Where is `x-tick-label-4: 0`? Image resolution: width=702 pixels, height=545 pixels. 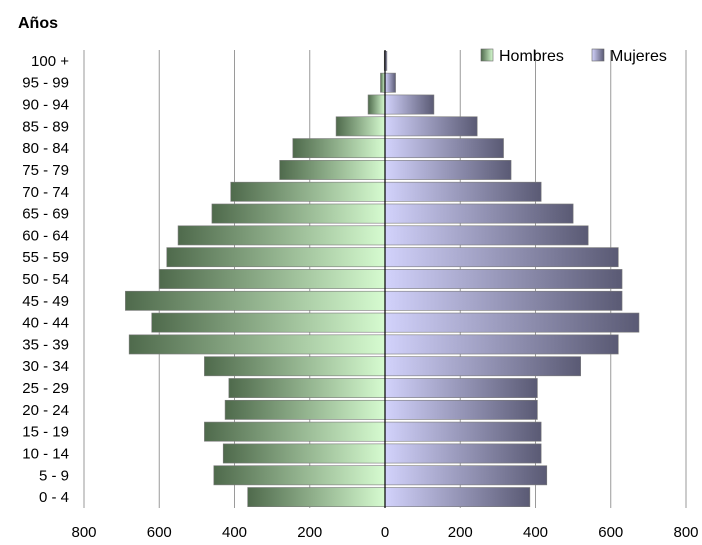 x-tick-label-4: 0 is located at coordinates (385, 532).